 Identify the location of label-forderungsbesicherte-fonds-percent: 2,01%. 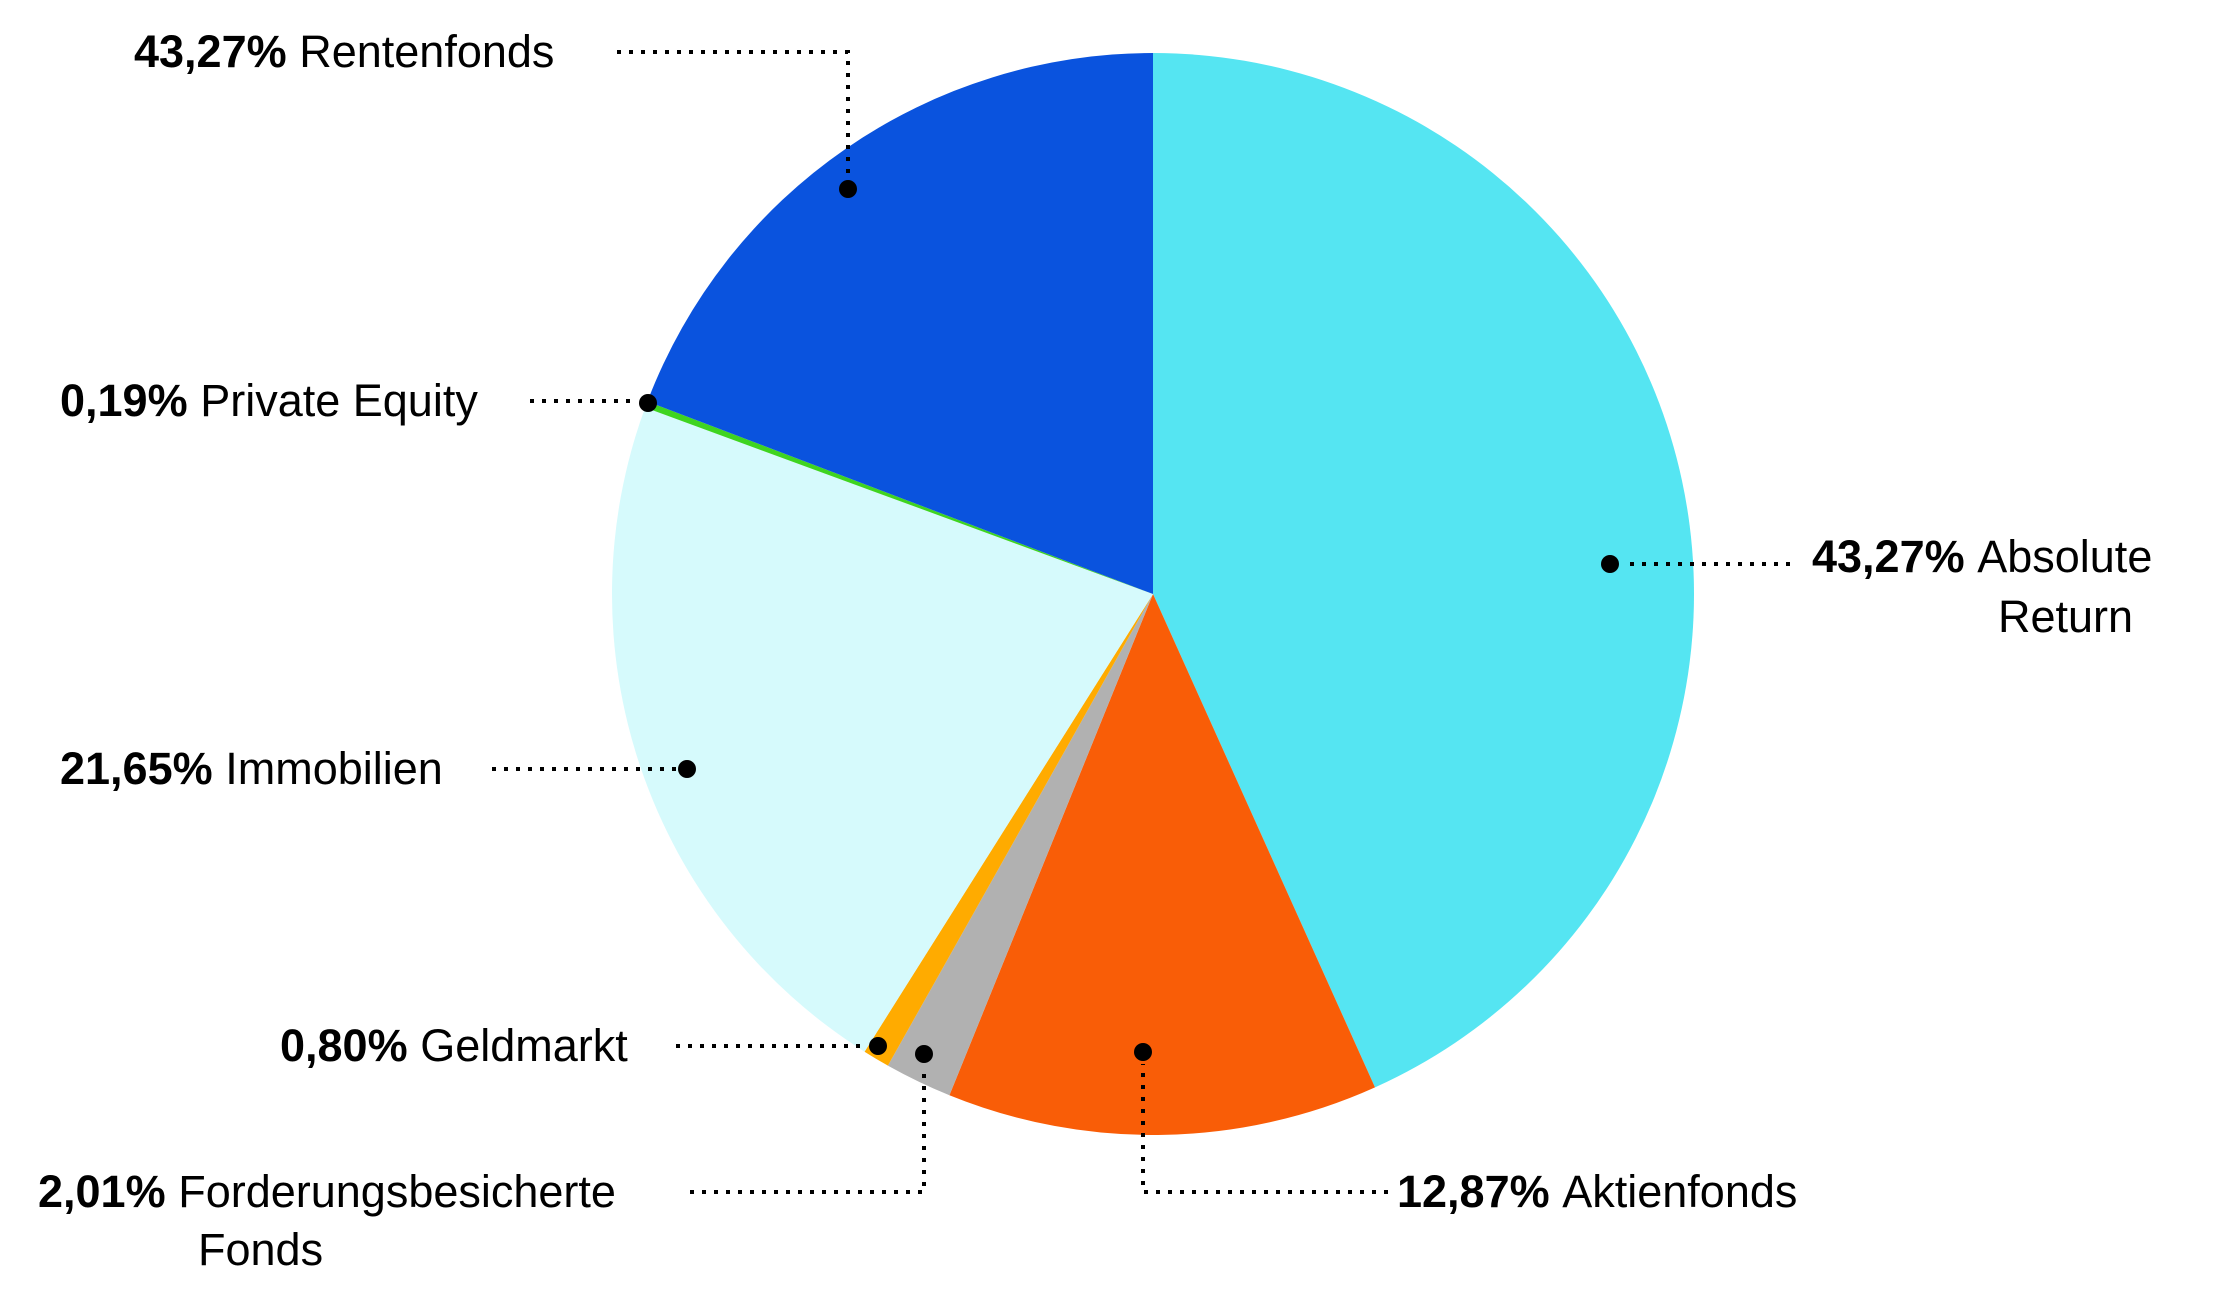
(102, 1191).